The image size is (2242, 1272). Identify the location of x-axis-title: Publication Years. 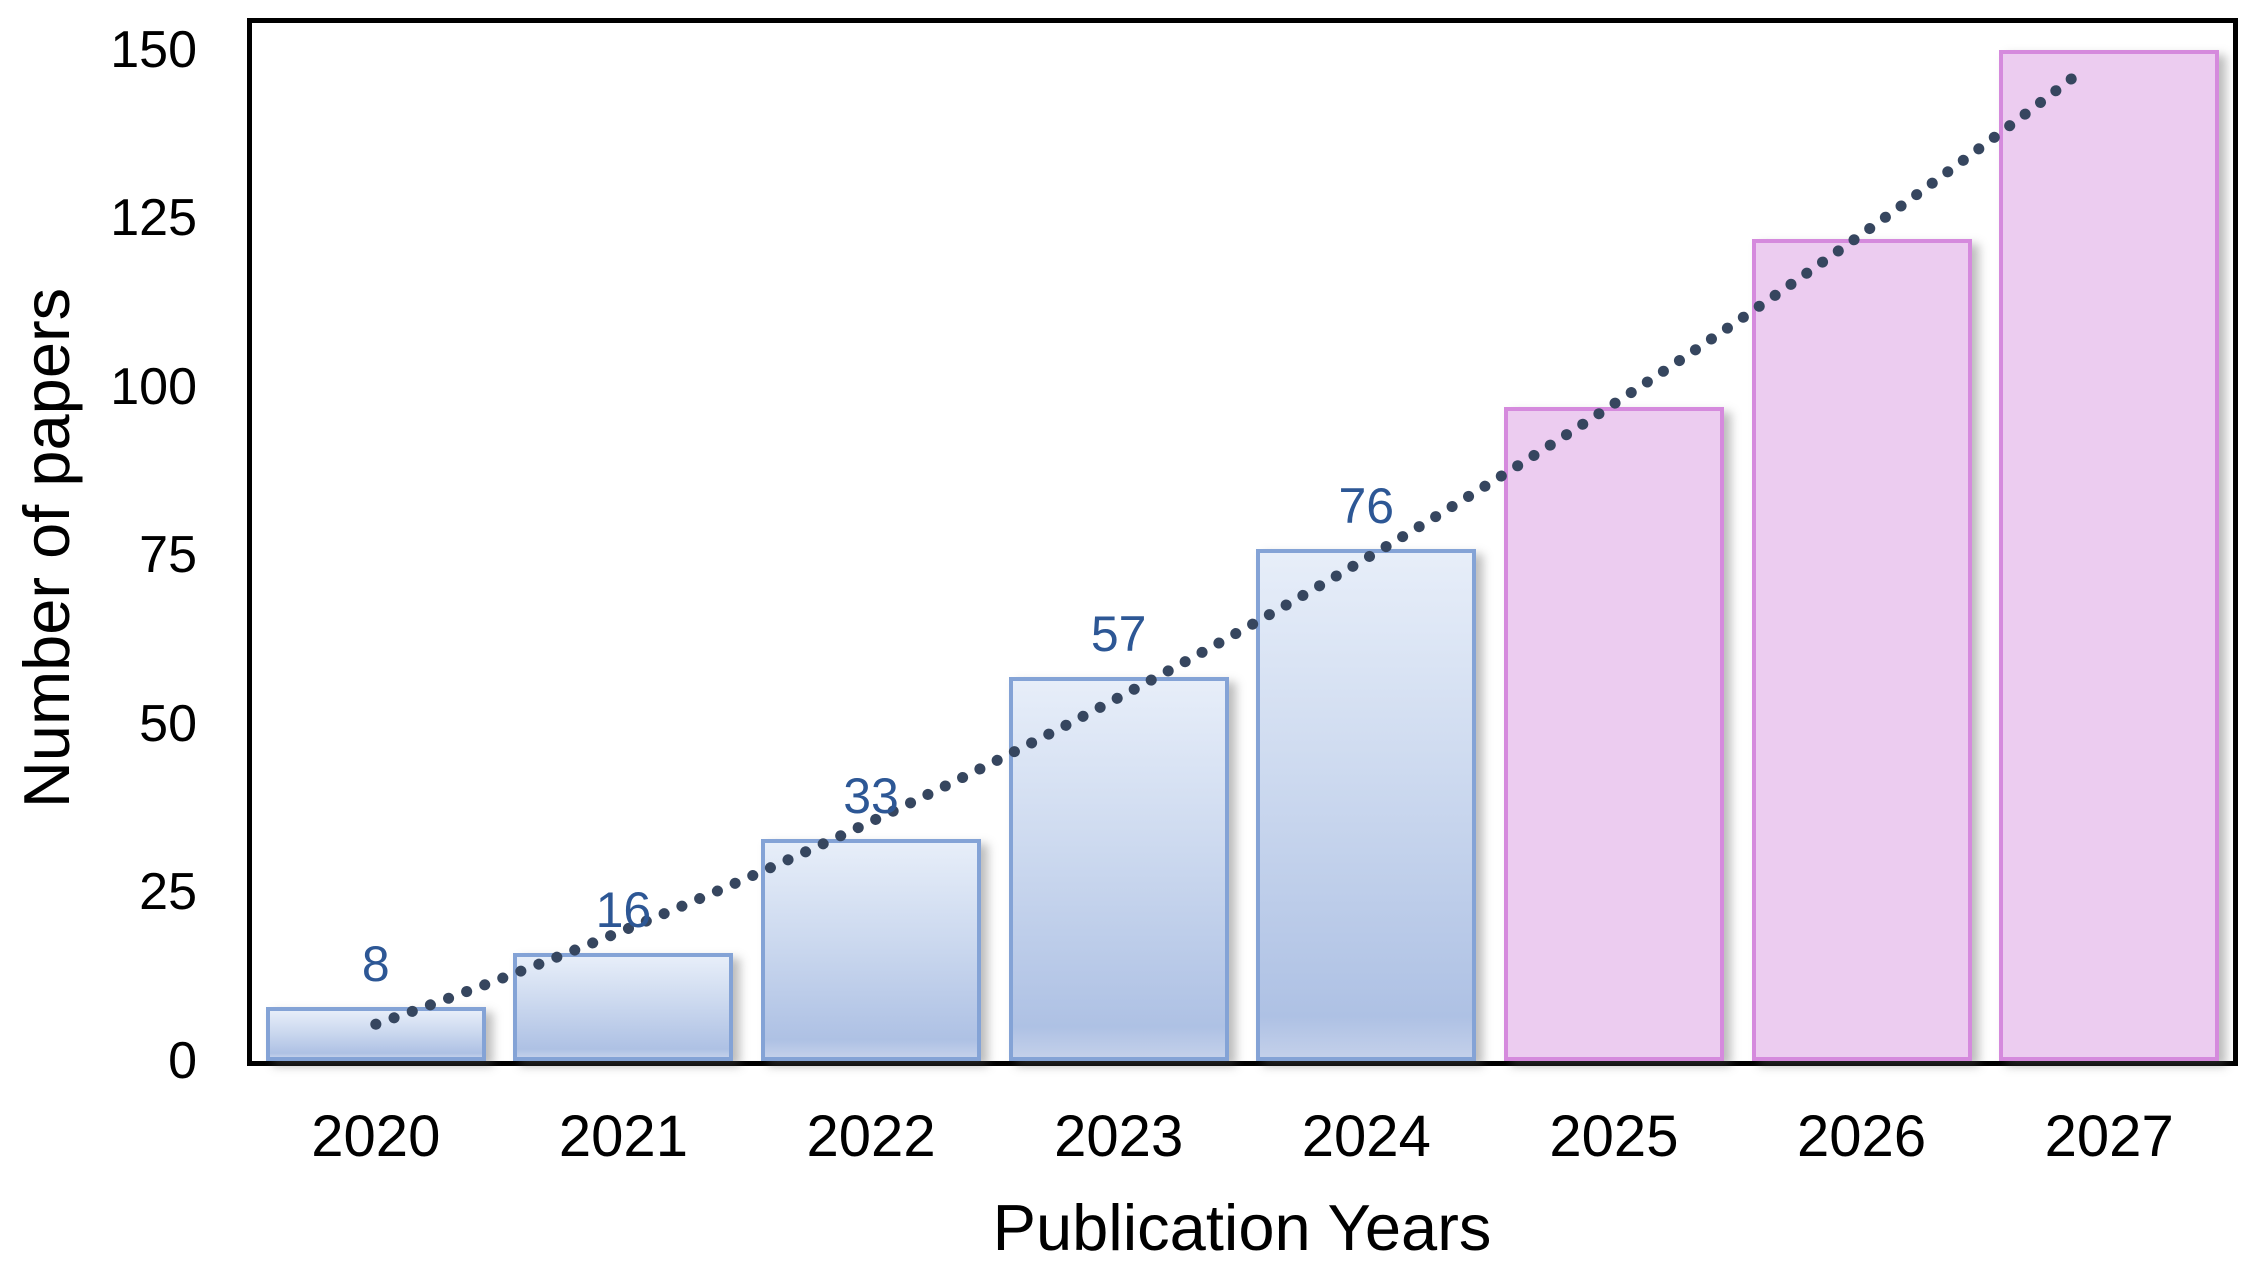
(1242, 1227).